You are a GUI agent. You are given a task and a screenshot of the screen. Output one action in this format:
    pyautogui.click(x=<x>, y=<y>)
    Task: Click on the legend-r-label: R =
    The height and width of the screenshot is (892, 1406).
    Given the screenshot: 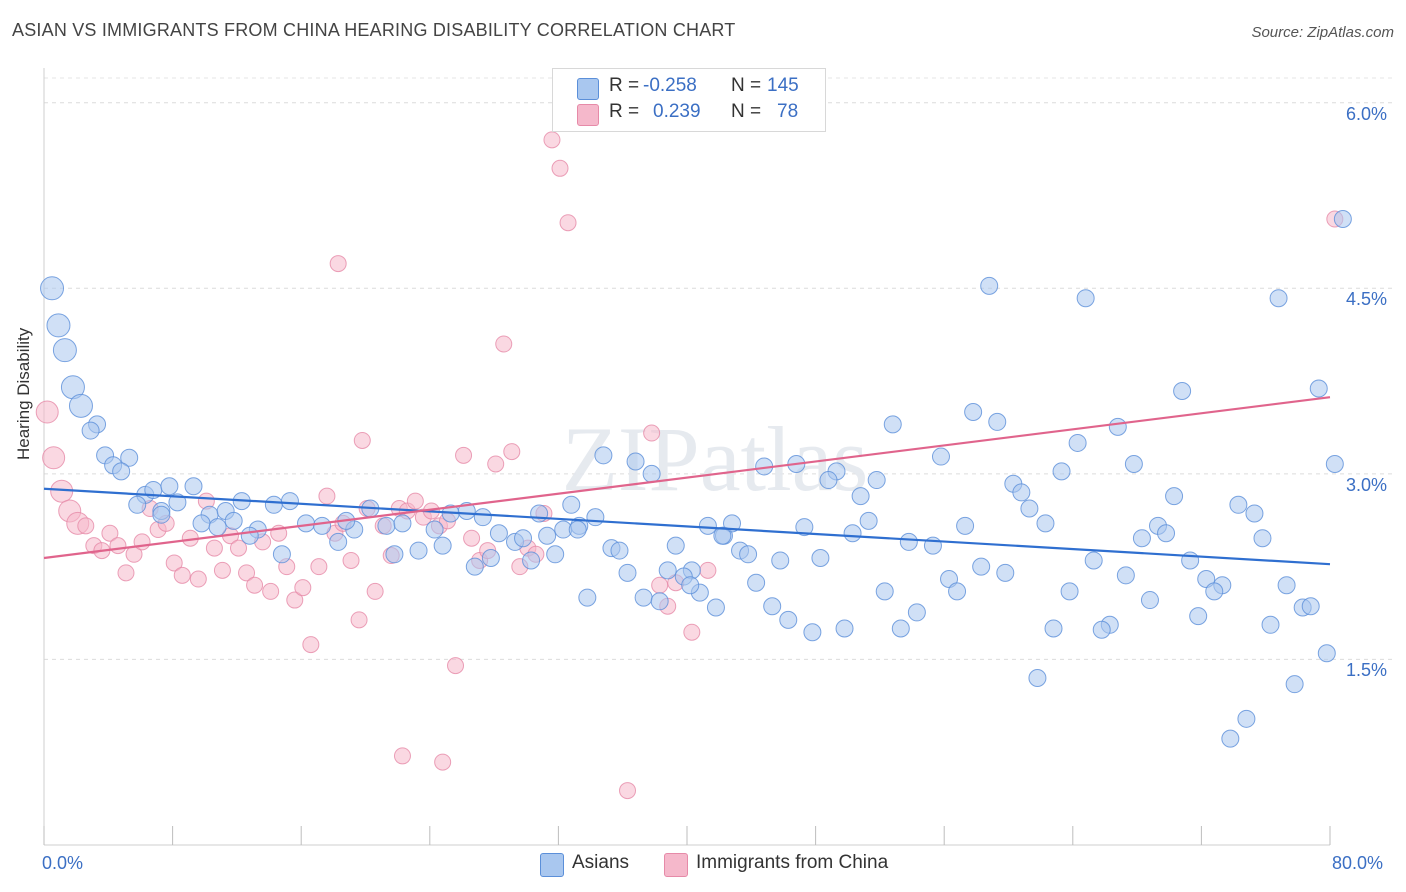 What is the action you would take?
    pyautogui.click(x=624, y=111)
    